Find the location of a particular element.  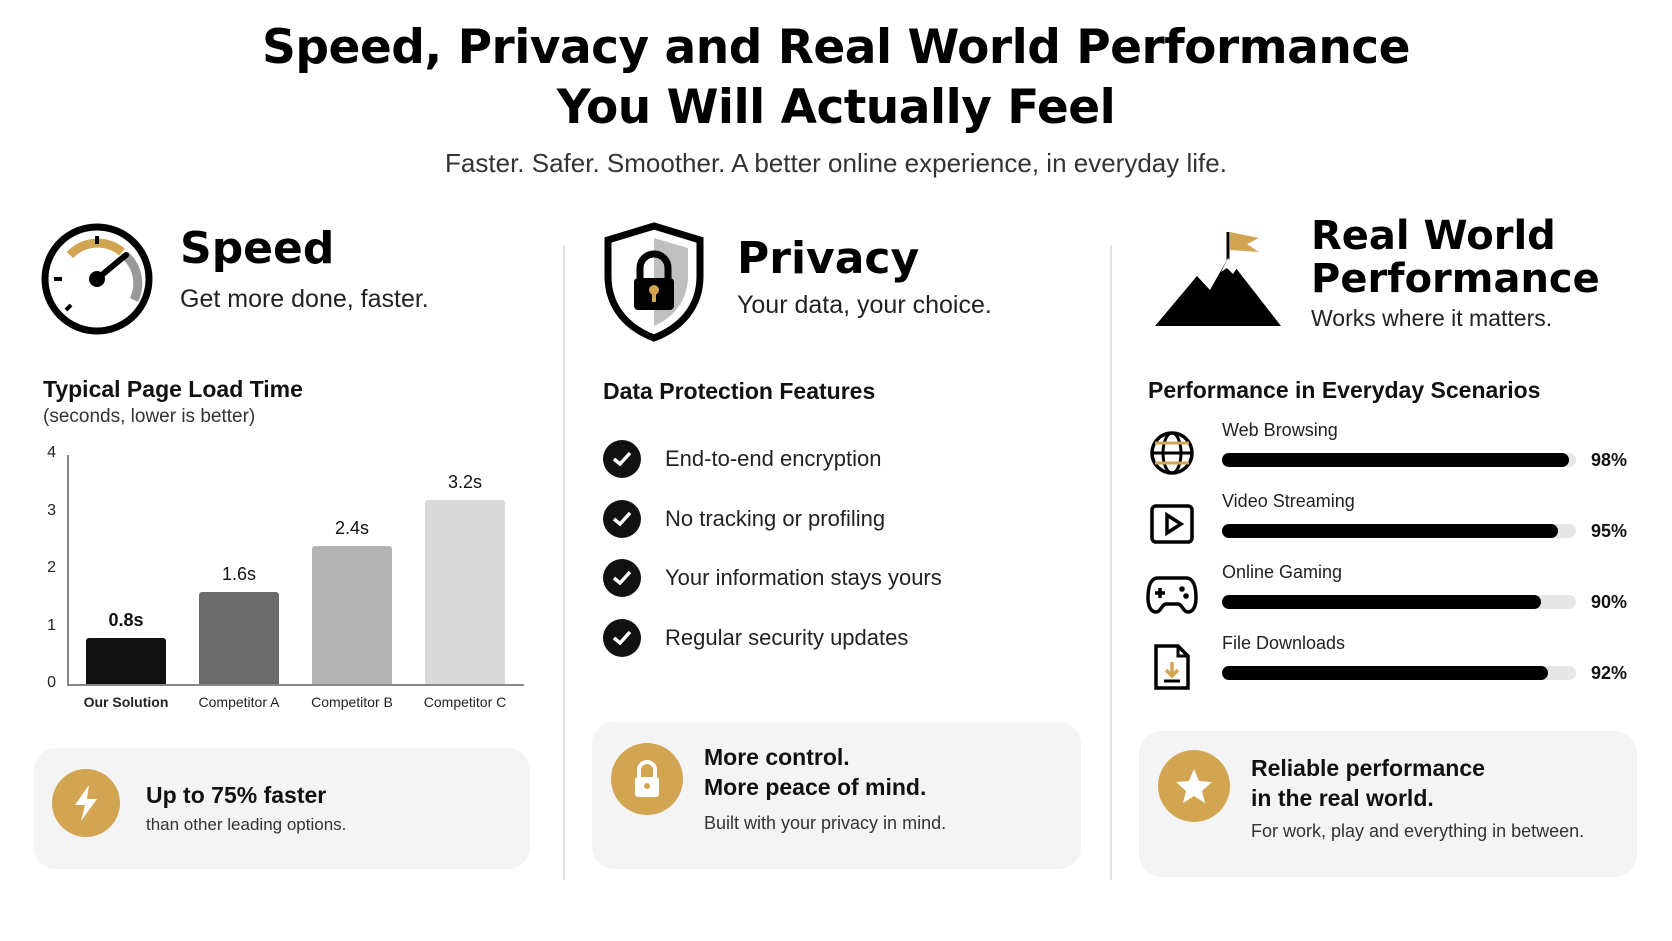

performance-section-title: Performance in Everyday Scenarios is located at coordinates (1344, 390).